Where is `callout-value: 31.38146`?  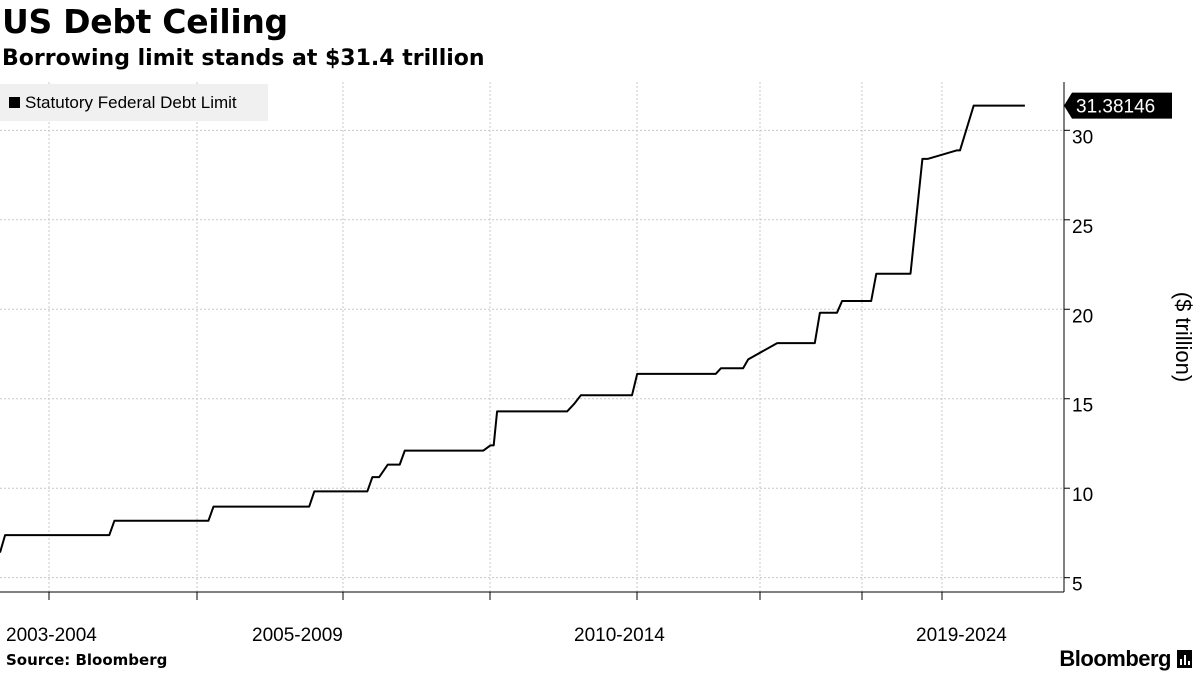 callout-value: 31.38146 is located at coordinates (1115, 107).